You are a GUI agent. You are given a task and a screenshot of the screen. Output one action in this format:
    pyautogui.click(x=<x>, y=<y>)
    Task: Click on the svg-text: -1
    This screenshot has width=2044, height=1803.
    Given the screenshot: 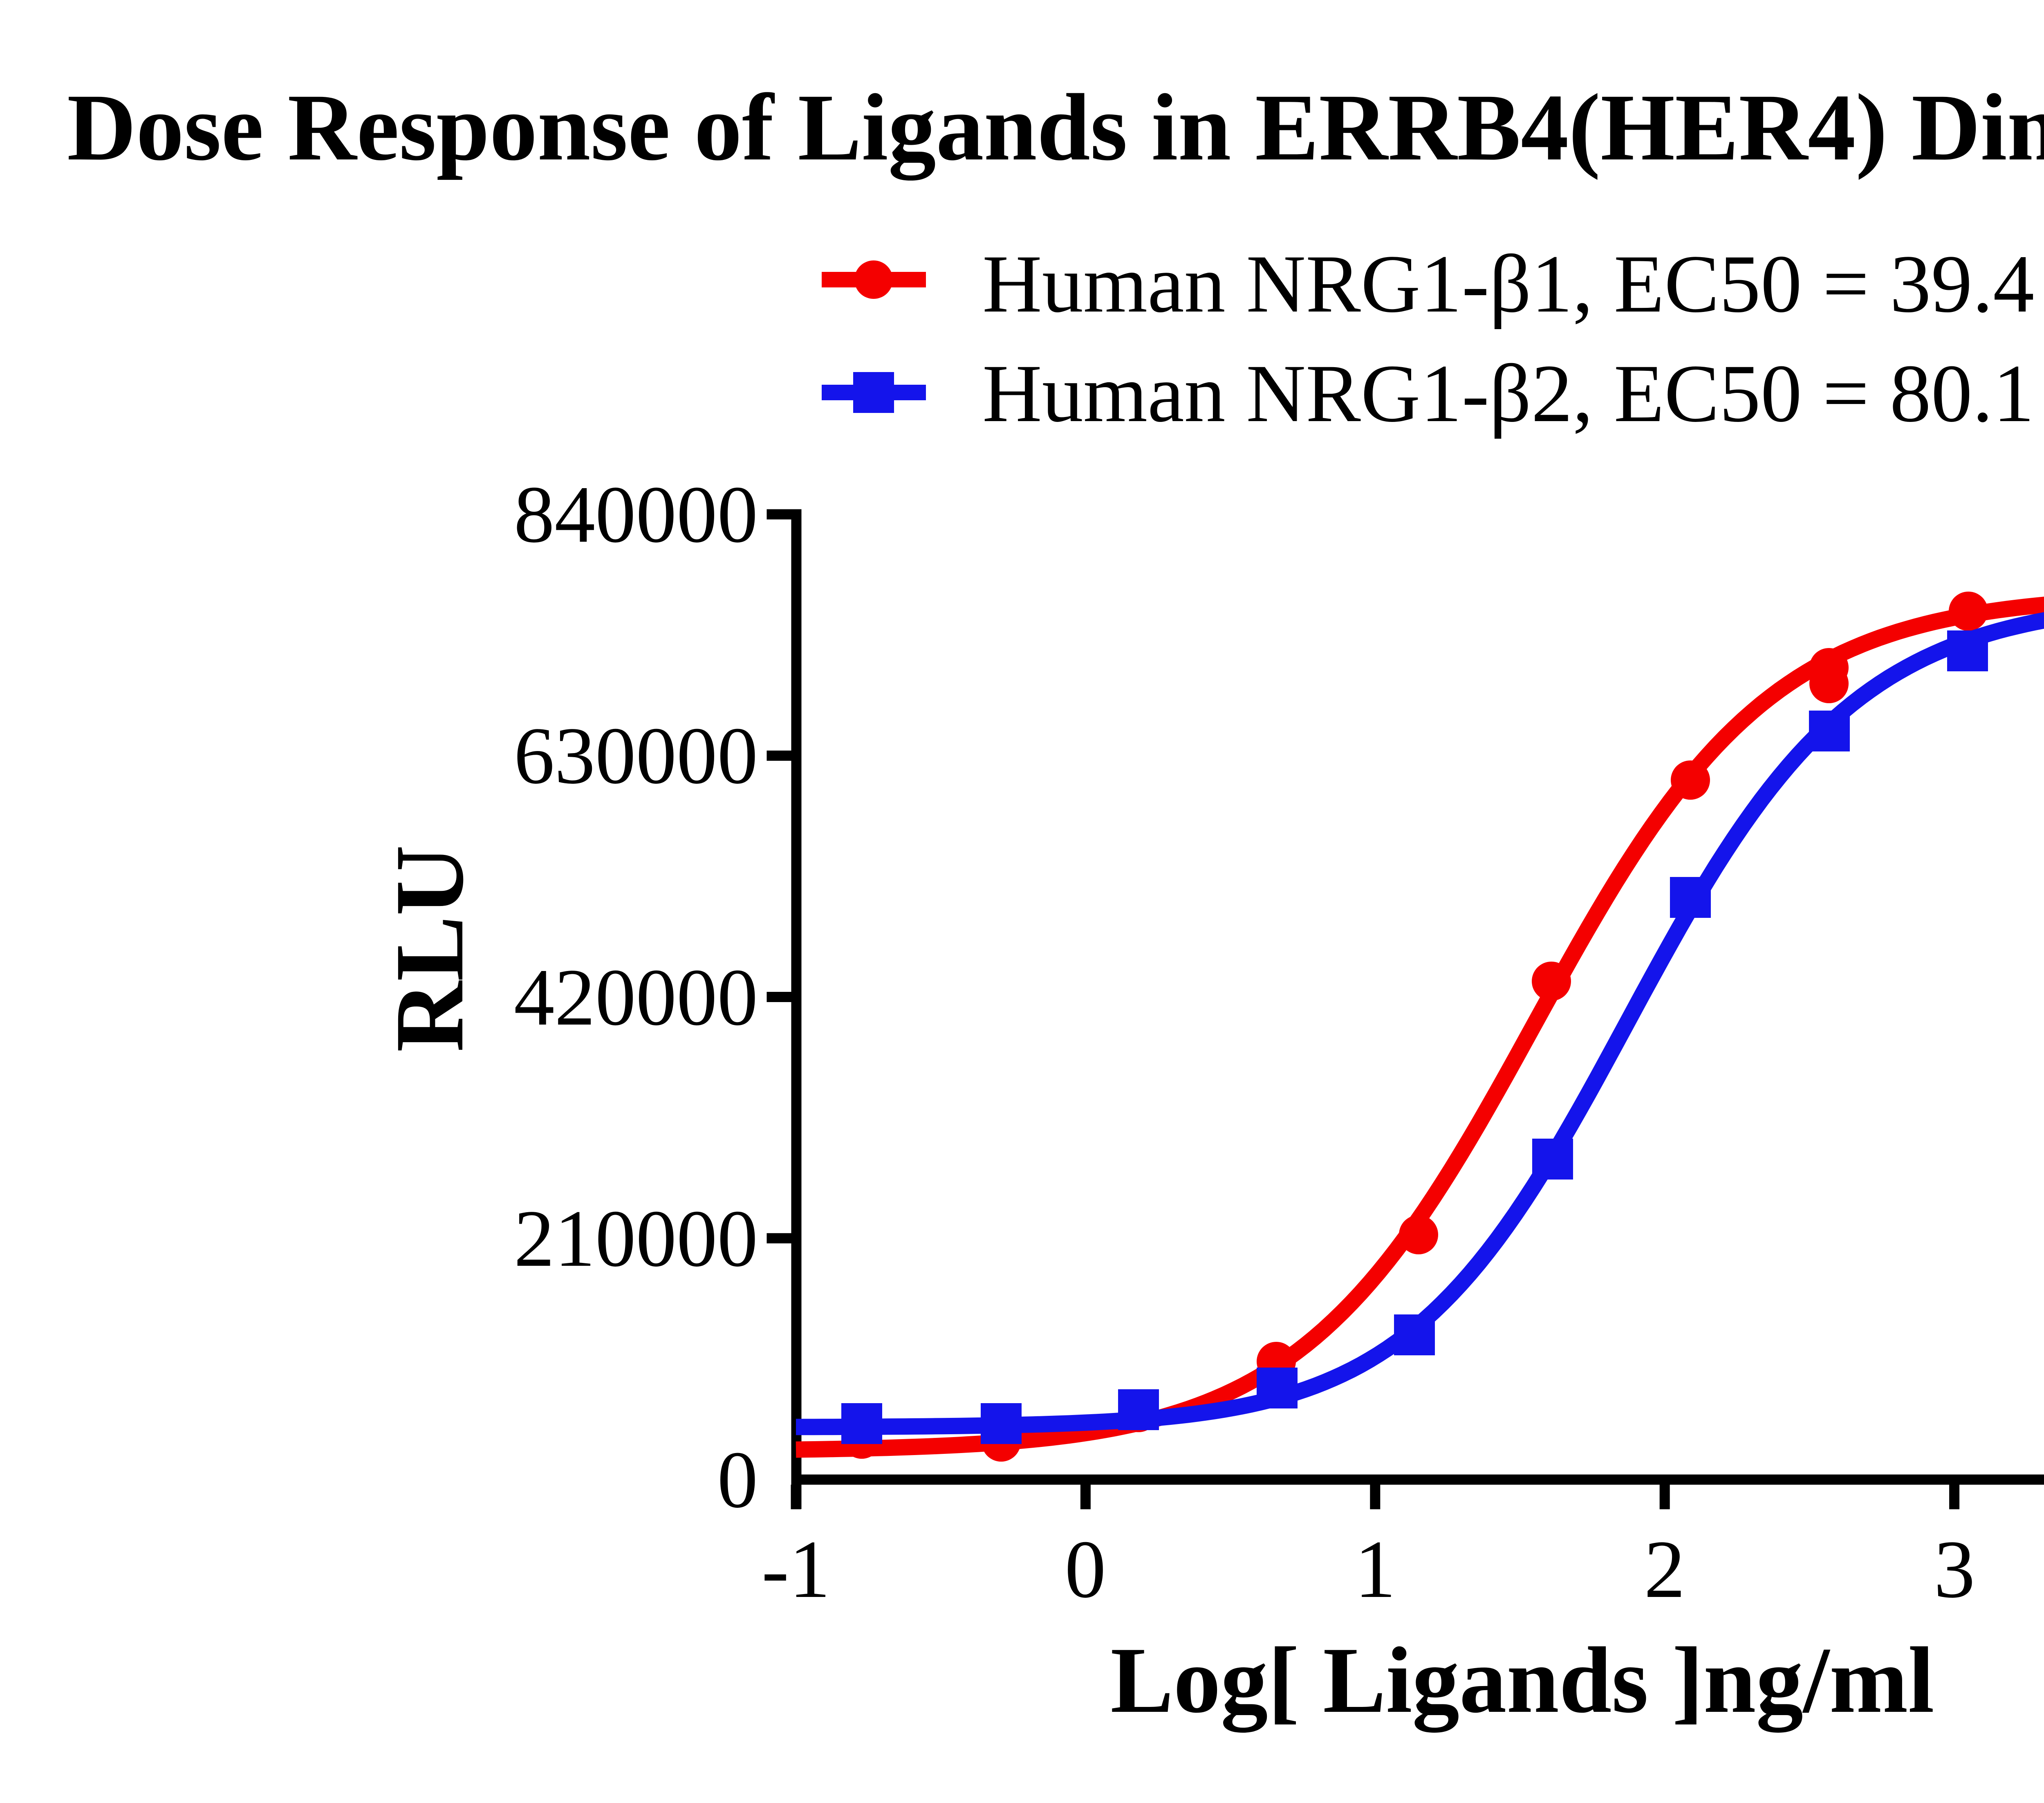 What is the action you would take?
    pyautogui.click(x=796, y=1569)
    